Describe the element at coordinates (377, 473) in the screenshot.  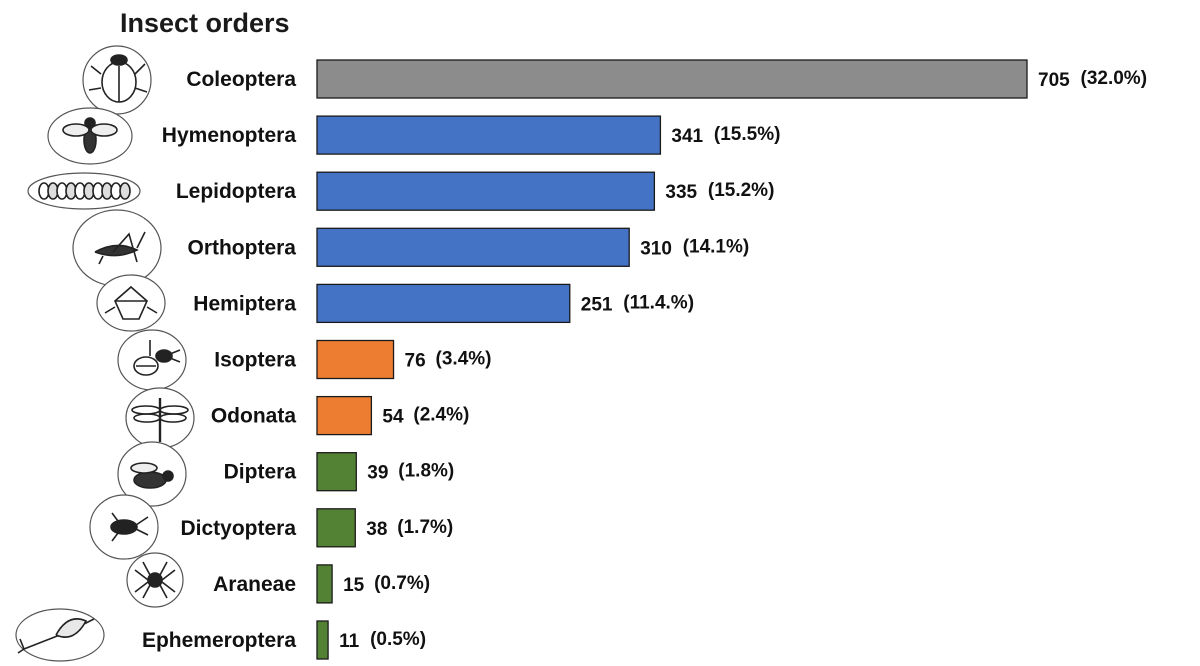
I see `data-label: 39` at that location.